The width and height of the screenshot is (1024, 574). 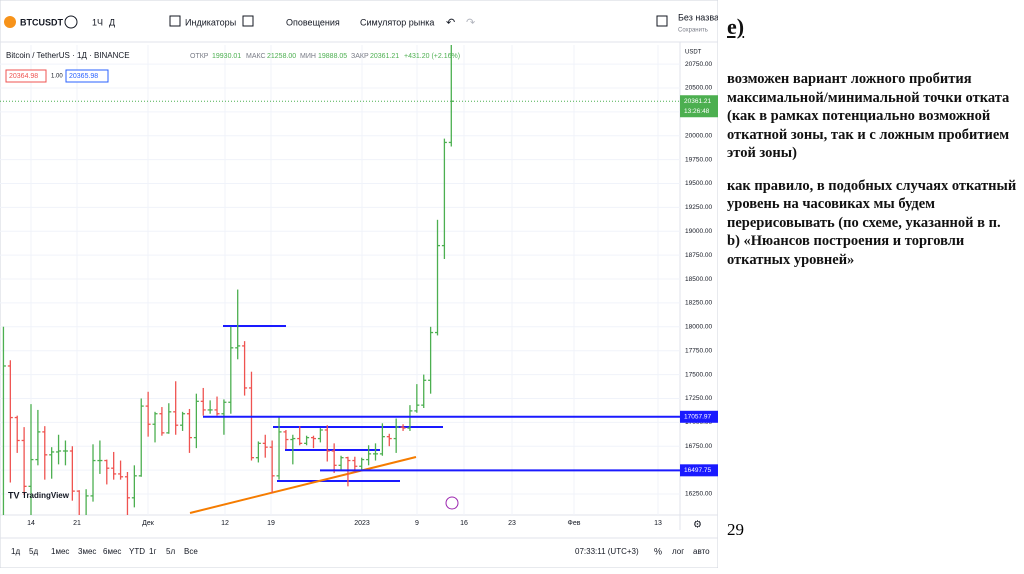 What do you see at coordinates (308, 56) in the screenshot?
I see `low-label: МИН` at bounding box center [308, 56].